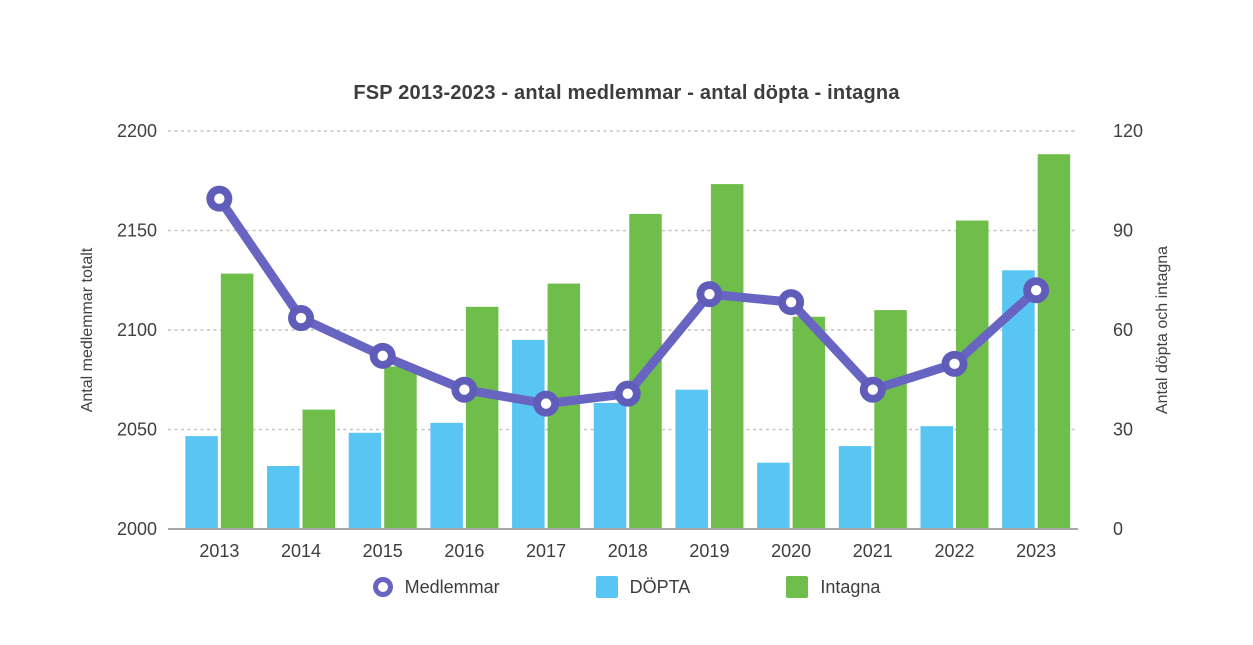 This screenshot has width=1253, height=645. What do you see at coordinates (855, 487) in the screenshot?
I see `bar-dopta-2021` at bounding box center [855, 487].